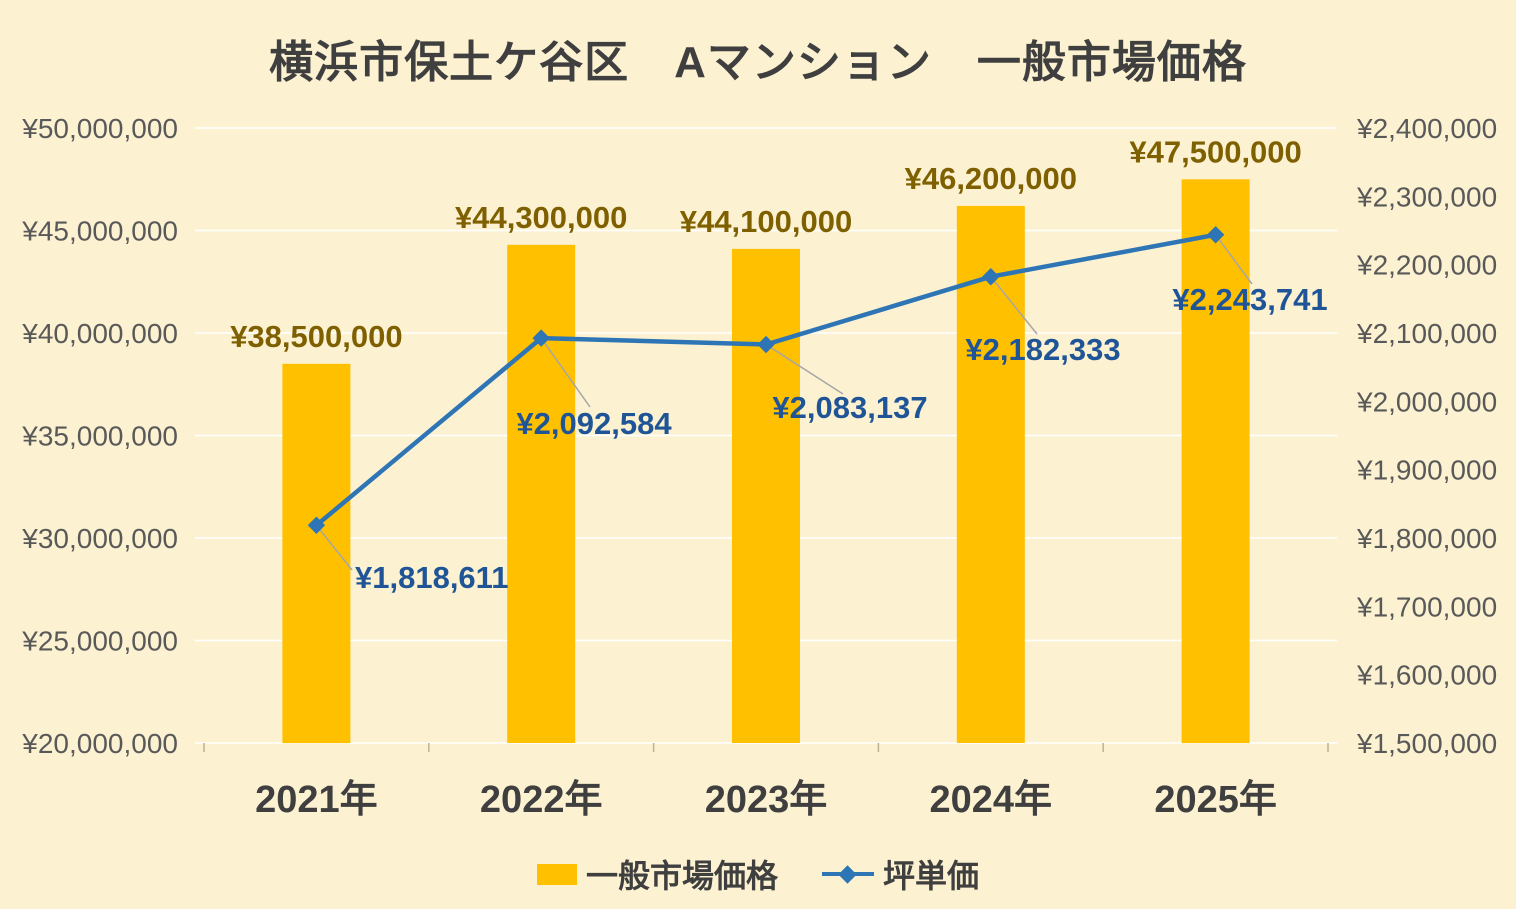  I want to click on x-axis-category-label: 2021年, so click(316, 800).